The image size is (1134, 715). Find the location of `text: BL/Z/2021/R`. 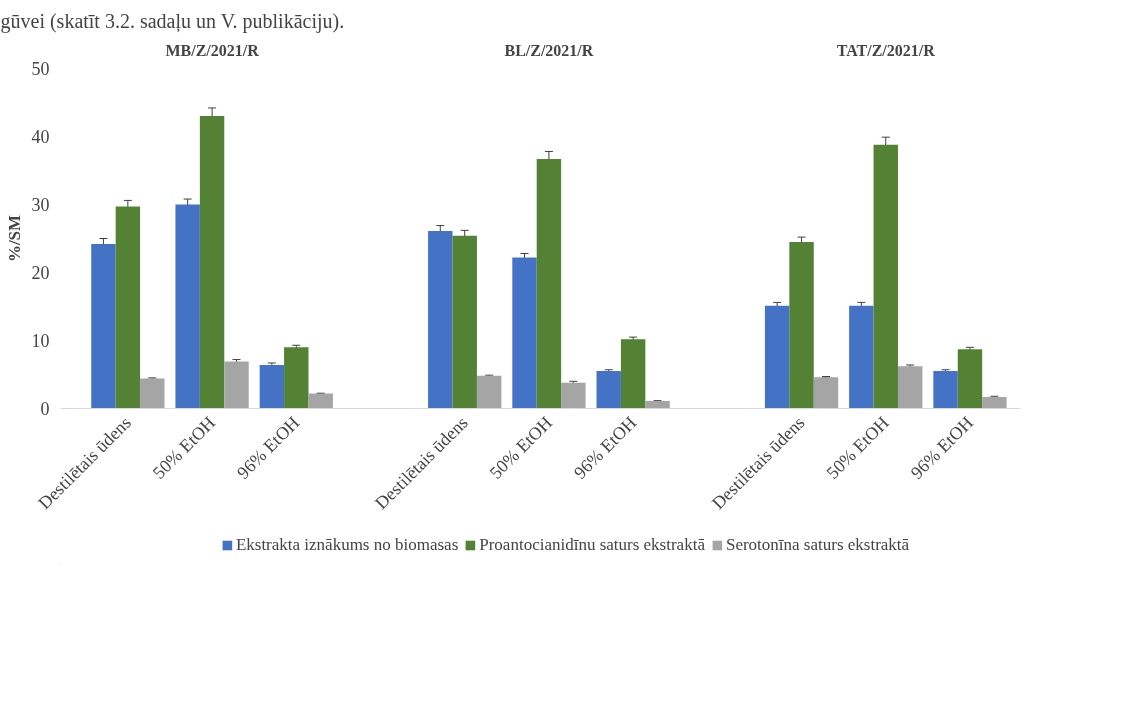

text: BL/Z/2021/R is located at coordinates (549, 50).